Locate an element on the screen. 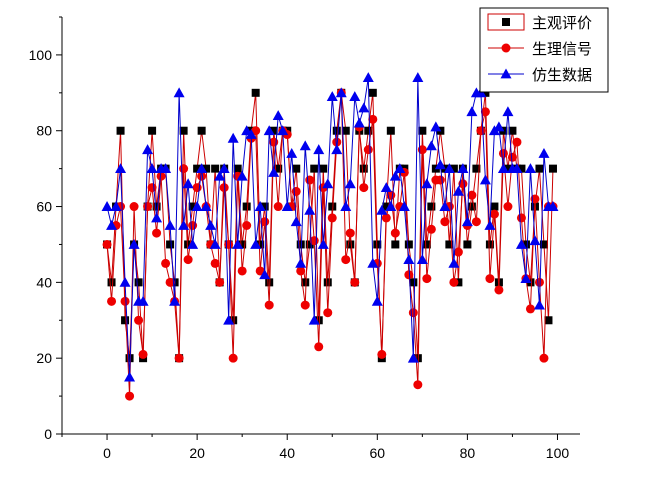 The width and height of the screenshot is (668, 492). legend-item-bionic-data: 仿生数据 is located at coordinates (540, 75).